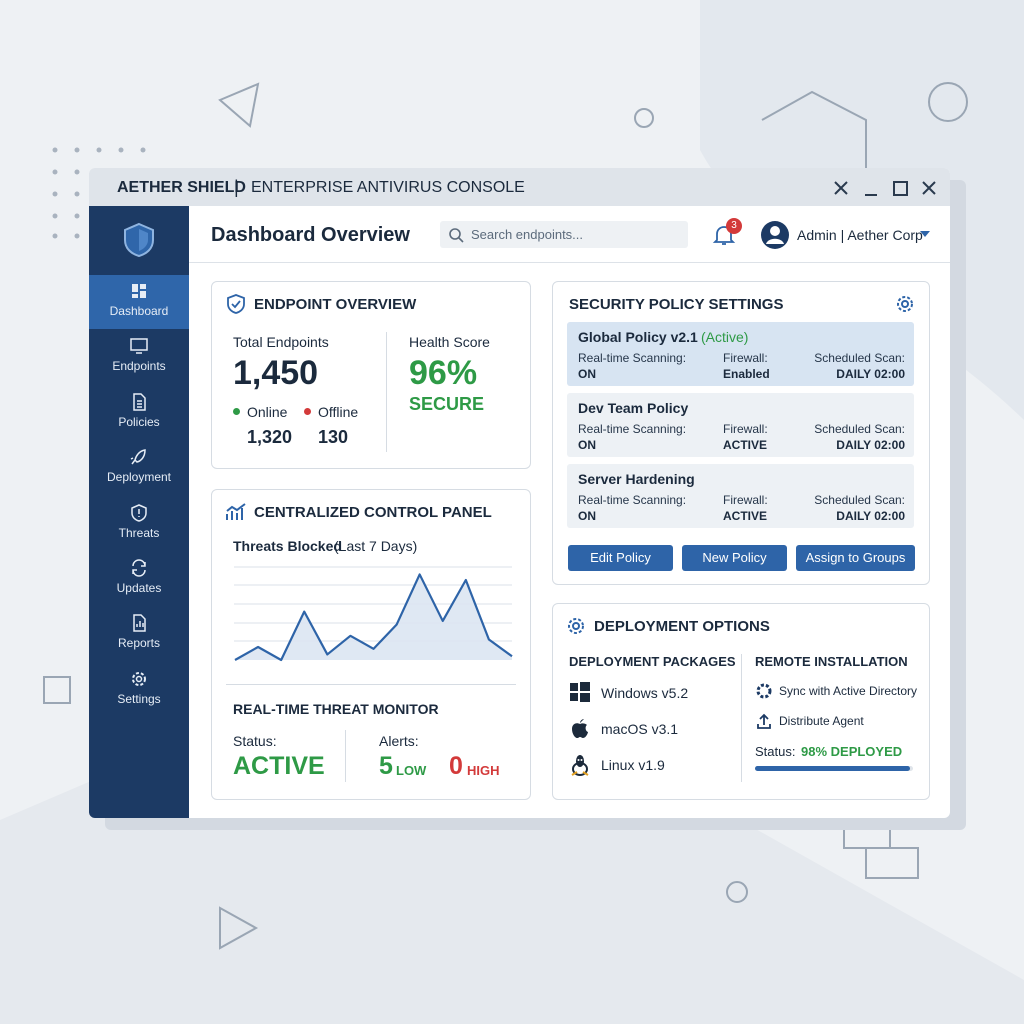 The height and width of the screenshot is (1024, 1024). Describe the element at coordinates (139, 468) in the screenshot. I see `nav-item: Deployment` at that location.